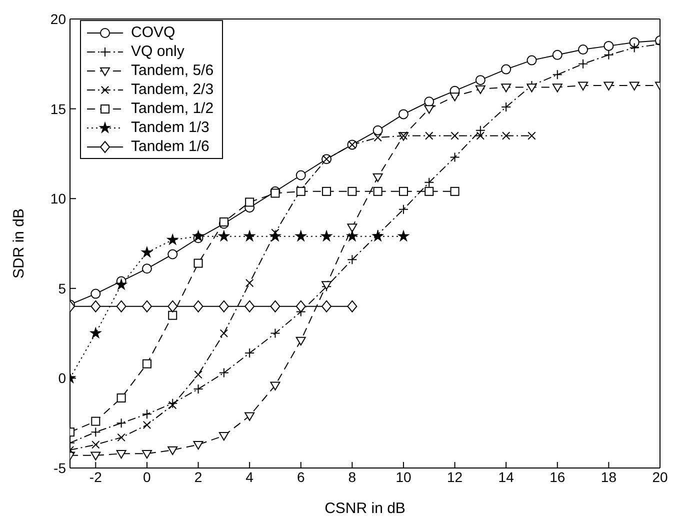 The image size is (684, 531). What do you see at coordinates (558, 476) in the screenshot?
I see `x-tick-label: 16` at bounding box center [558, 476].